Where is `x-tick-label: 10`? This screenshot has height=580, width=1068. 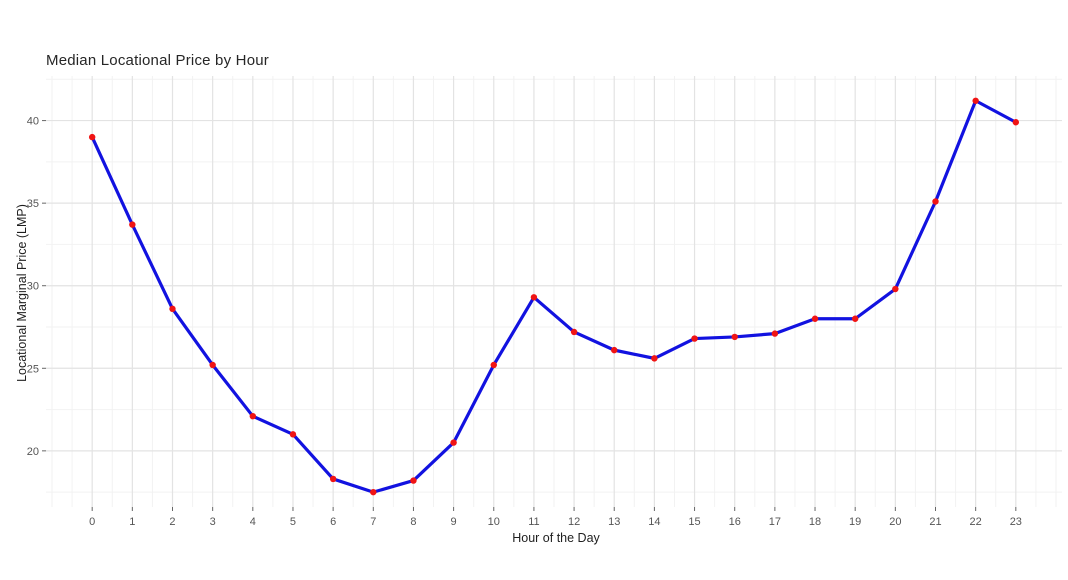
x-tick-label: 10 is located at coordinates (494, 522).